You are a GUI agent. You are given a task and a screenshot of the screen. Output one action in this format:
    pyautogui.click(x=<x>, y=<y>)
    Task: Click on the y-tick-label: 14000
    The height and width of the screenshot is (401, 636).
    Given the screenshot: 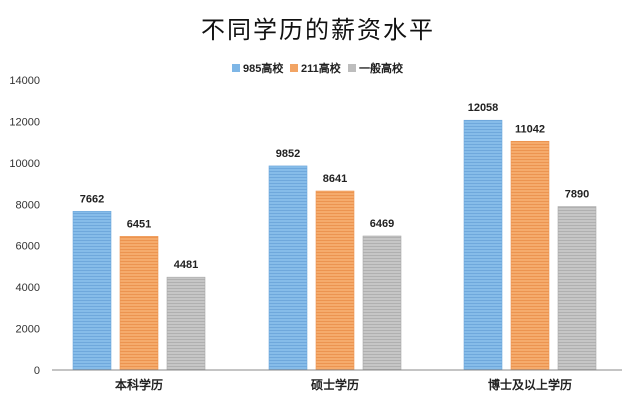 What is the action you would take?
    pyautogui.click(x=24, y=81)
    